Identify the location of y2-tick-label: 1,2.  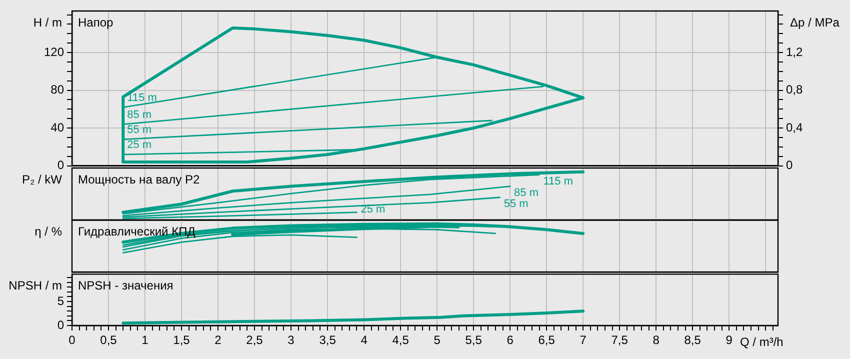
(795, 51).